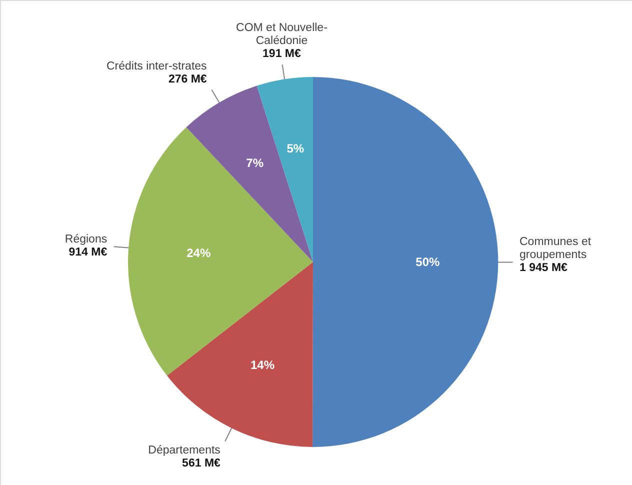  What do you see at coordinates (188, 80) in the screenshot?
I see `data-label: 276 M€` at bounding box center [188, 80].